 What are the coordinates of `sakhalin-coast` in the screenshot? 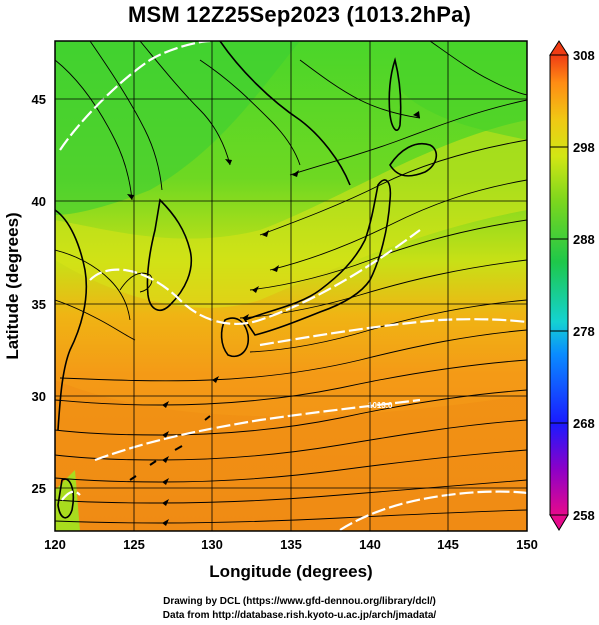 It's located at (395, 94).